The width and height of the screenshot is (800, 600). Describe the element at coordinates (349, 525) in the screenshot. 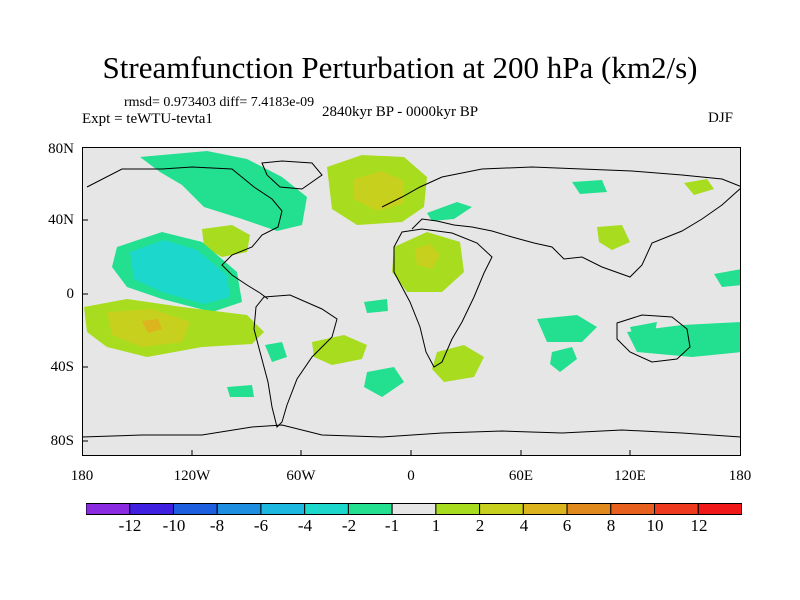

I see `colorbar-label-neg2: -2` at that location.